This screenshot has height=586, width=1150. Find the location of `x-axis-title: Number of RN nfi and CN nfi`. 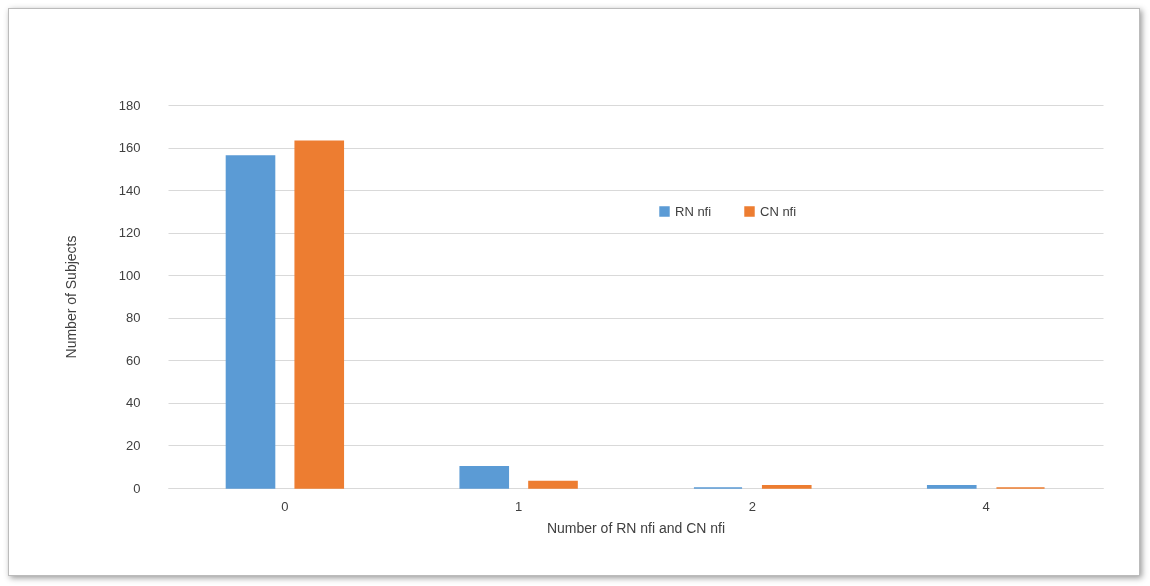

x-axis-title: Number of RN nfi and CN nfi is located at coordinates (636, 527).